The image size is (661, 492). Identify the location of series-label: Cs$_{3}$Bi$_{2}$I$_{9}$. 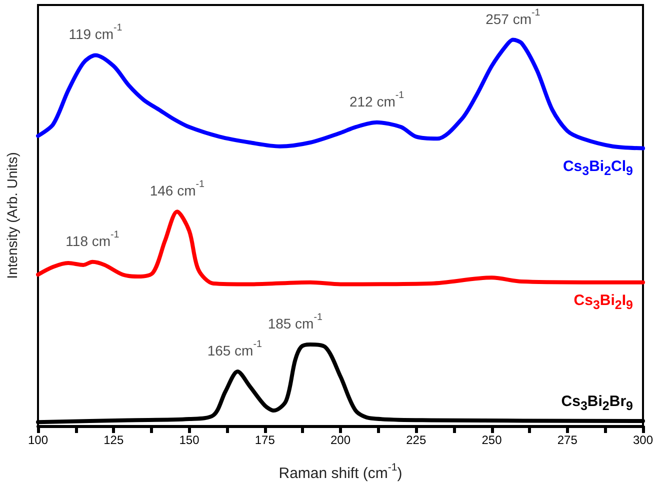
(603, 303).